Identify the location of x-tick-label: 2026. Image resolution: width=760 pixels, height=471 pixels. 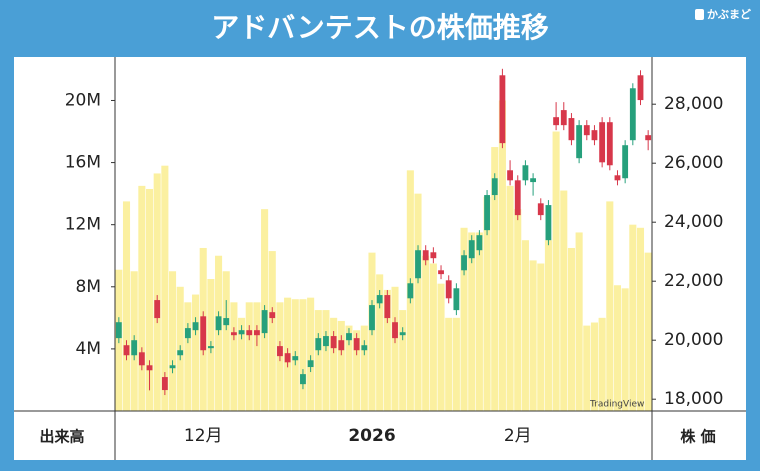
(371, 436).